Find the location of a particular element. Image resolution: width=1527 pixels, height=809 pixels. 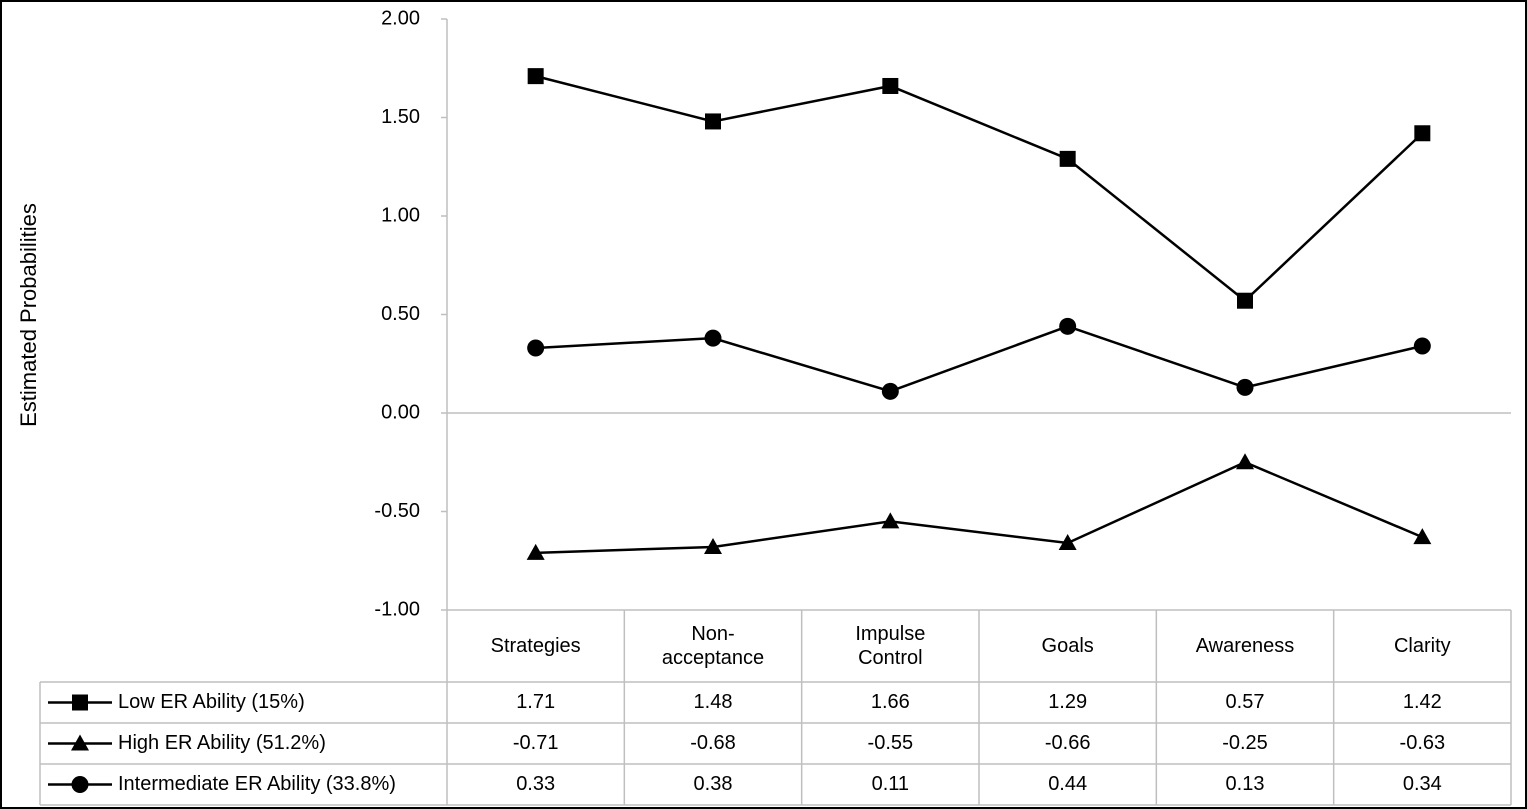

table-value: -0.55 is located at coordinates (891, 743).